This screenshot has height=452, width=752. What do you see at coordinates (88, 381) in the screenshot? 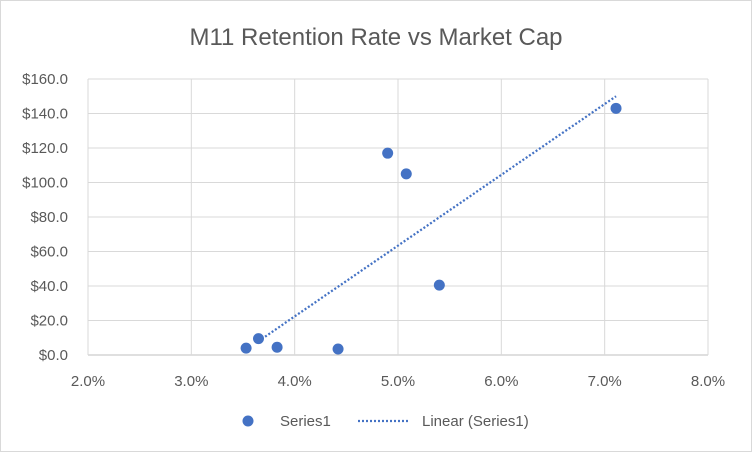
I see `x-tick-label: 2.0%` at bounding box center [88, 381].